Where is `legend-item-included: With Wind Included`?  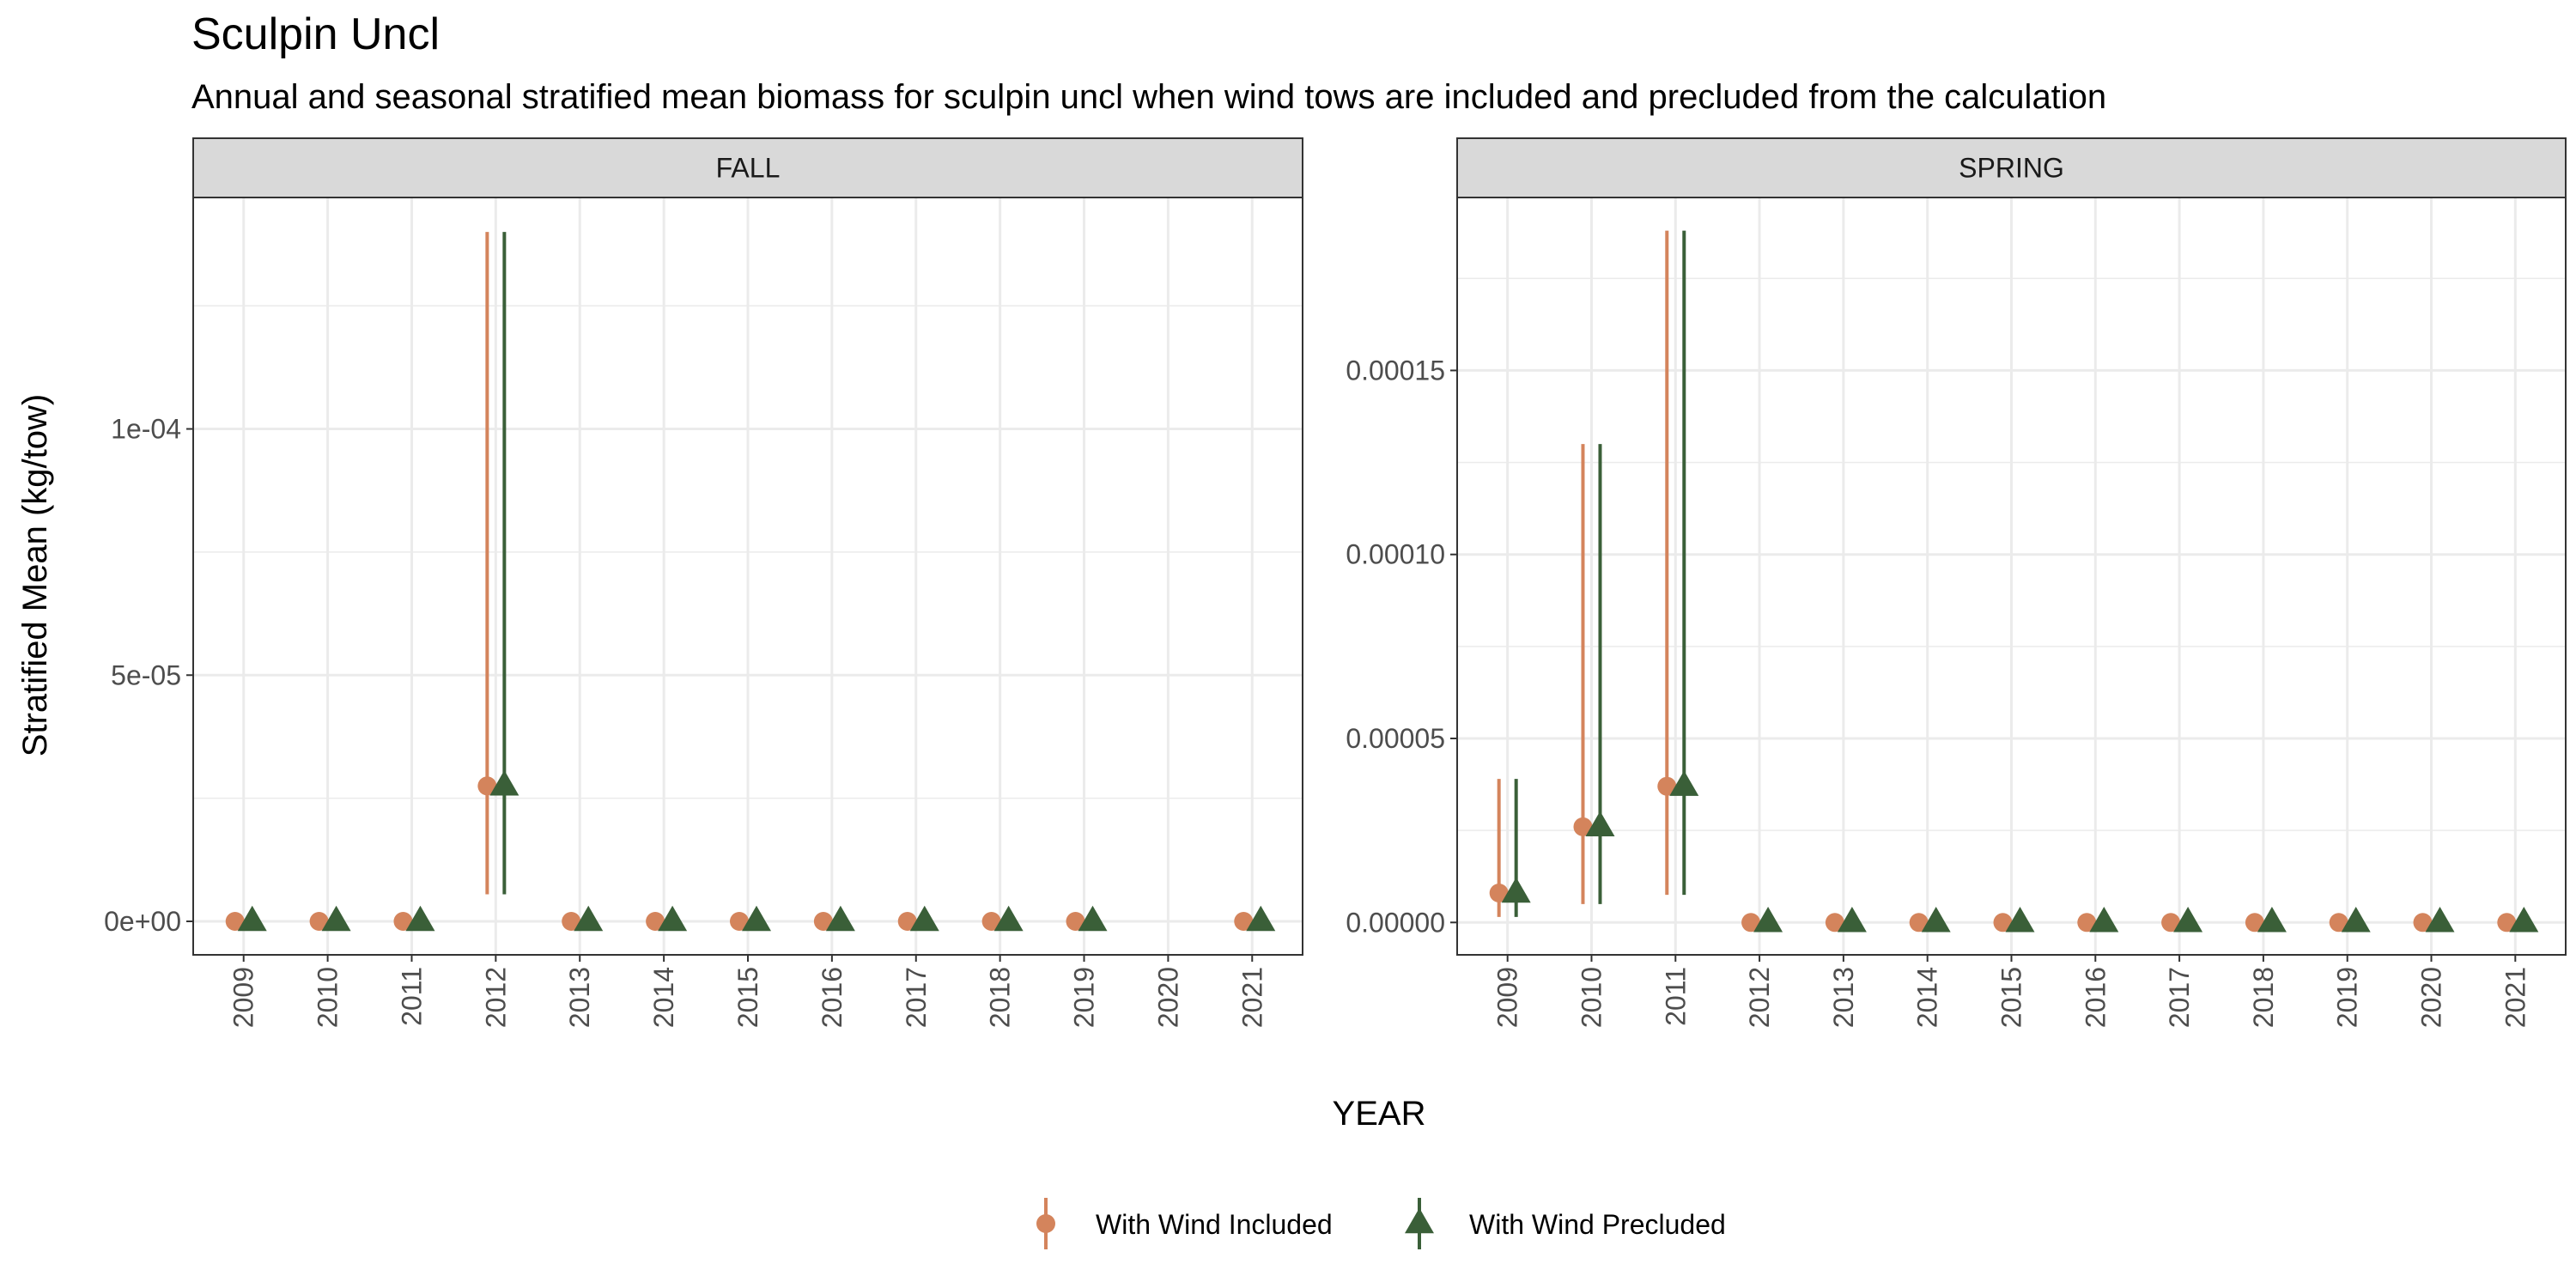 legend-item-included: With Wind Included is located at coordinates (1184, 1224).